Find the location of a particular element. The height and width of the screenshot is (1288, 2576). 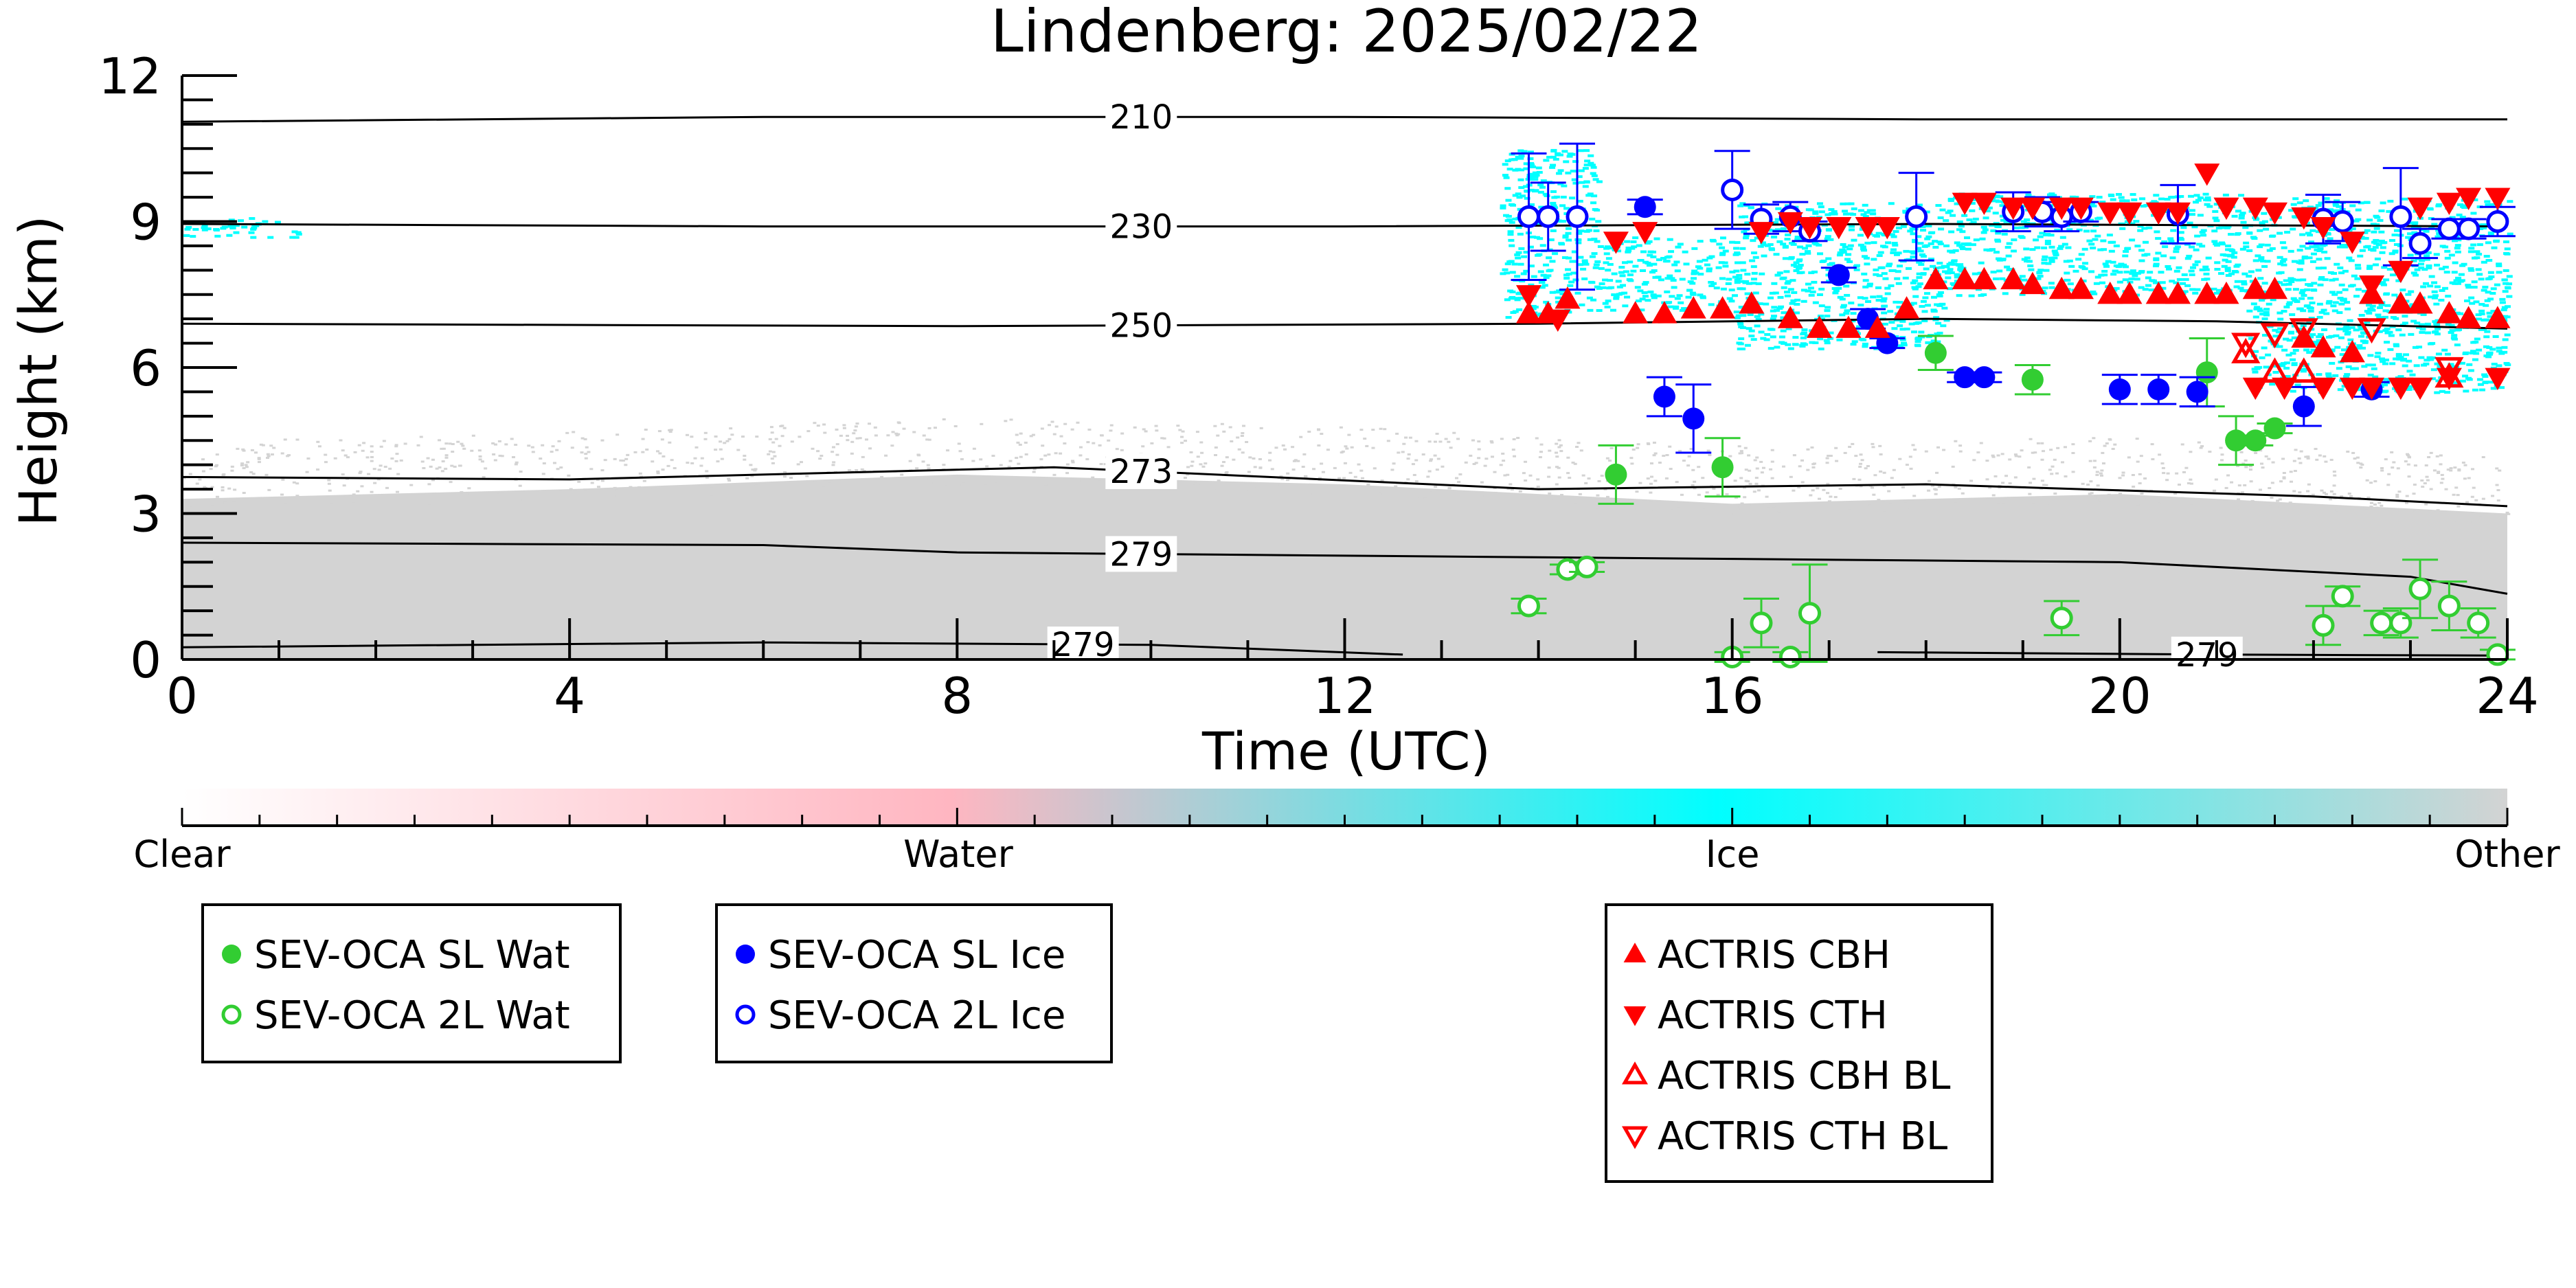

series-sev-oca-2l-wat is located at coordinates (2013, 611).